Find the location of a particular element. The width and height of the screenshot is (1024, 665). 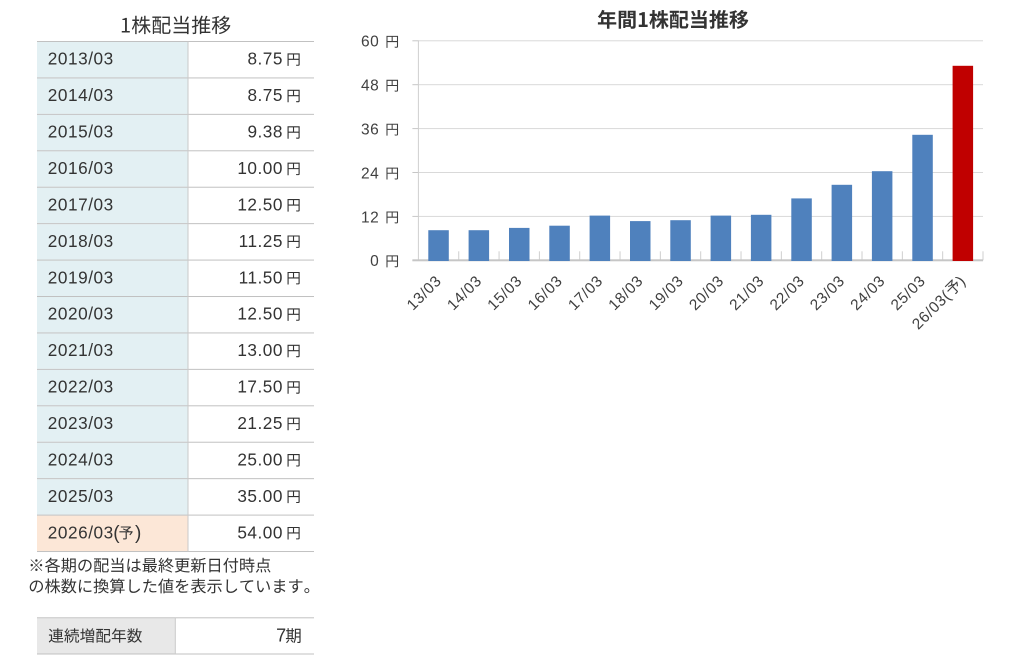

svg-text: 11.25 is located at coordinates (261, 241).